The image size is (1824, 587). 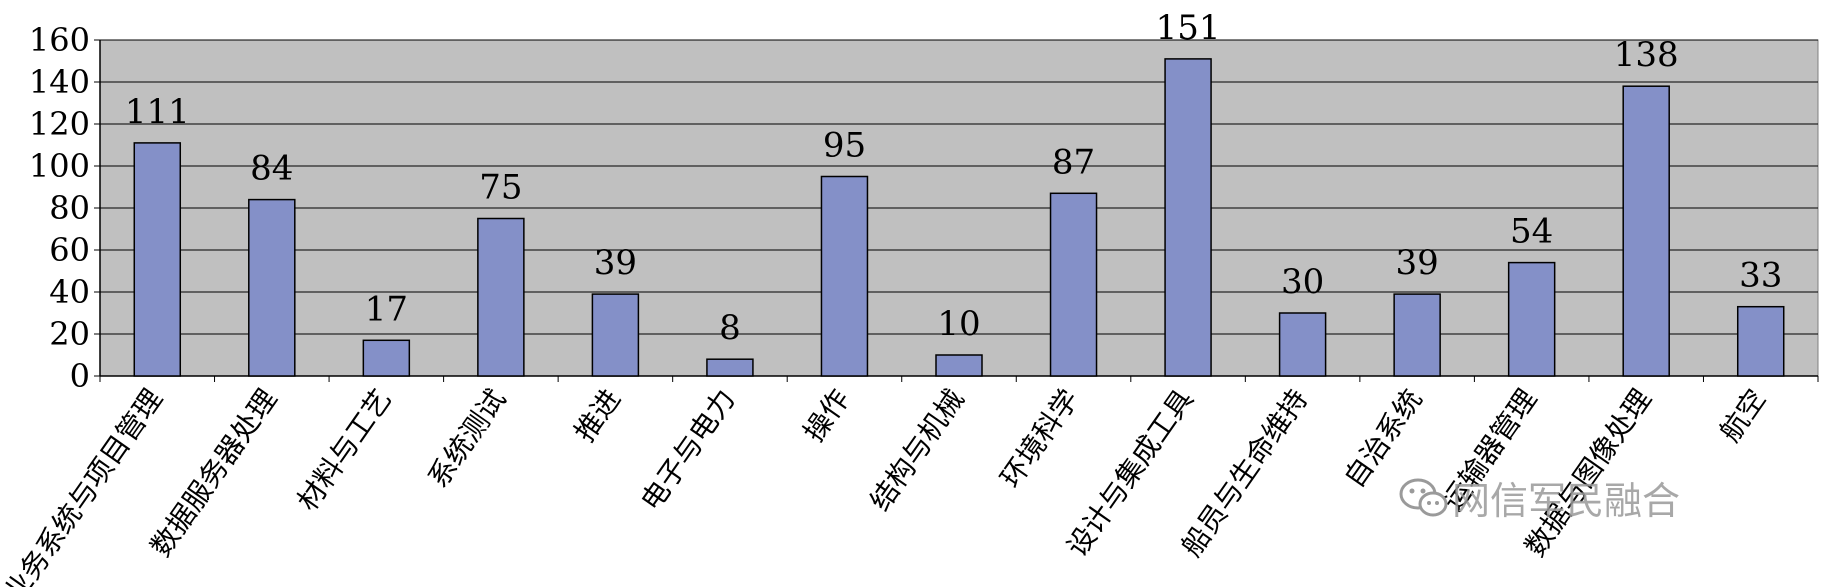 I want to click on y-tick-label: 0, so click(x=80, y=376).